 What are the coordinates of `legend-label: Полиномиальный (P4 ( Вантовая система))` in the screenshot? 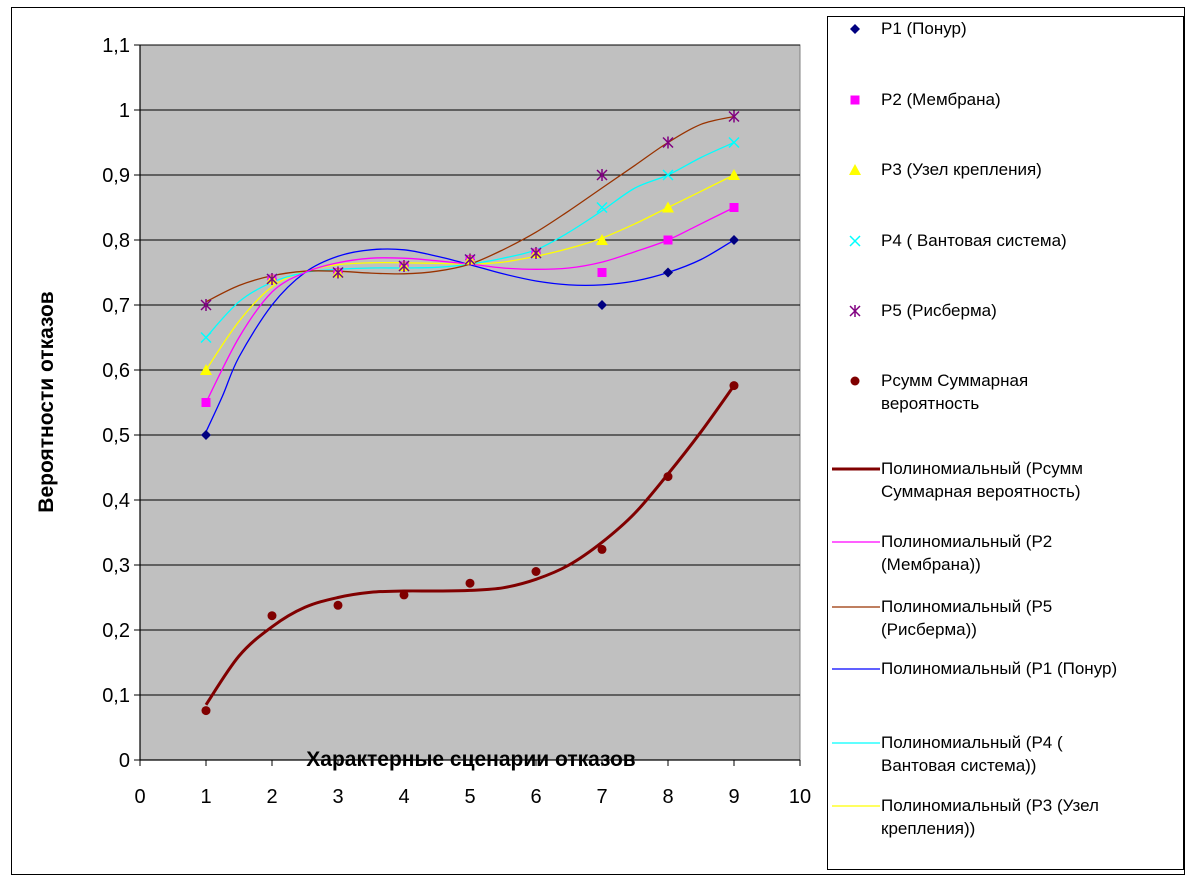 It's located at (972, 754).